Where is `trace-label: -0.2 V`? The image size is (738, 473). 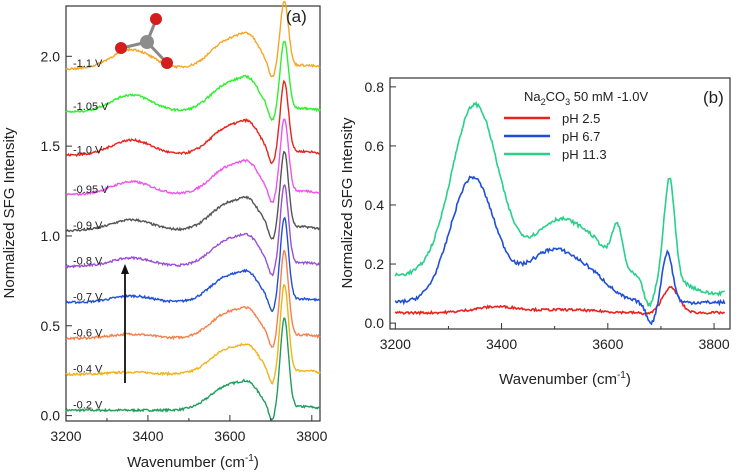 trace-label: -0.2 V is located at coordinates (88, 405).